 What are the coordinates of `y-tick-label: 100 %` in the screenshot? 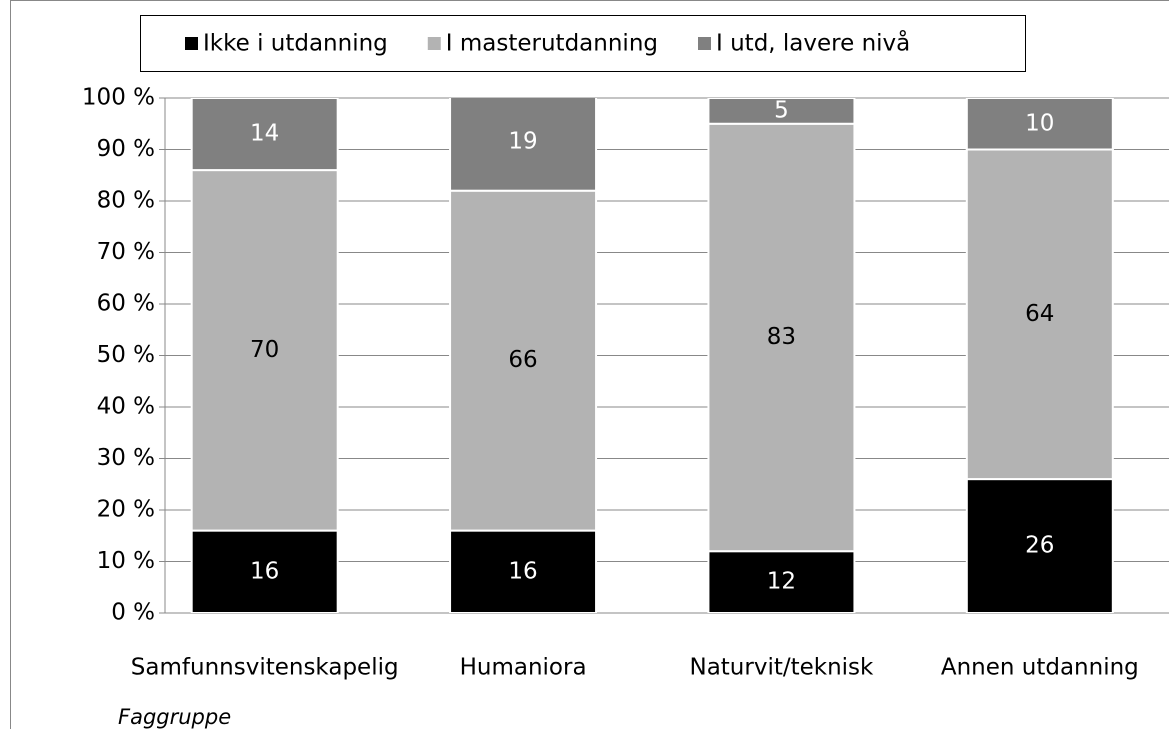 It's located at (118, 98).